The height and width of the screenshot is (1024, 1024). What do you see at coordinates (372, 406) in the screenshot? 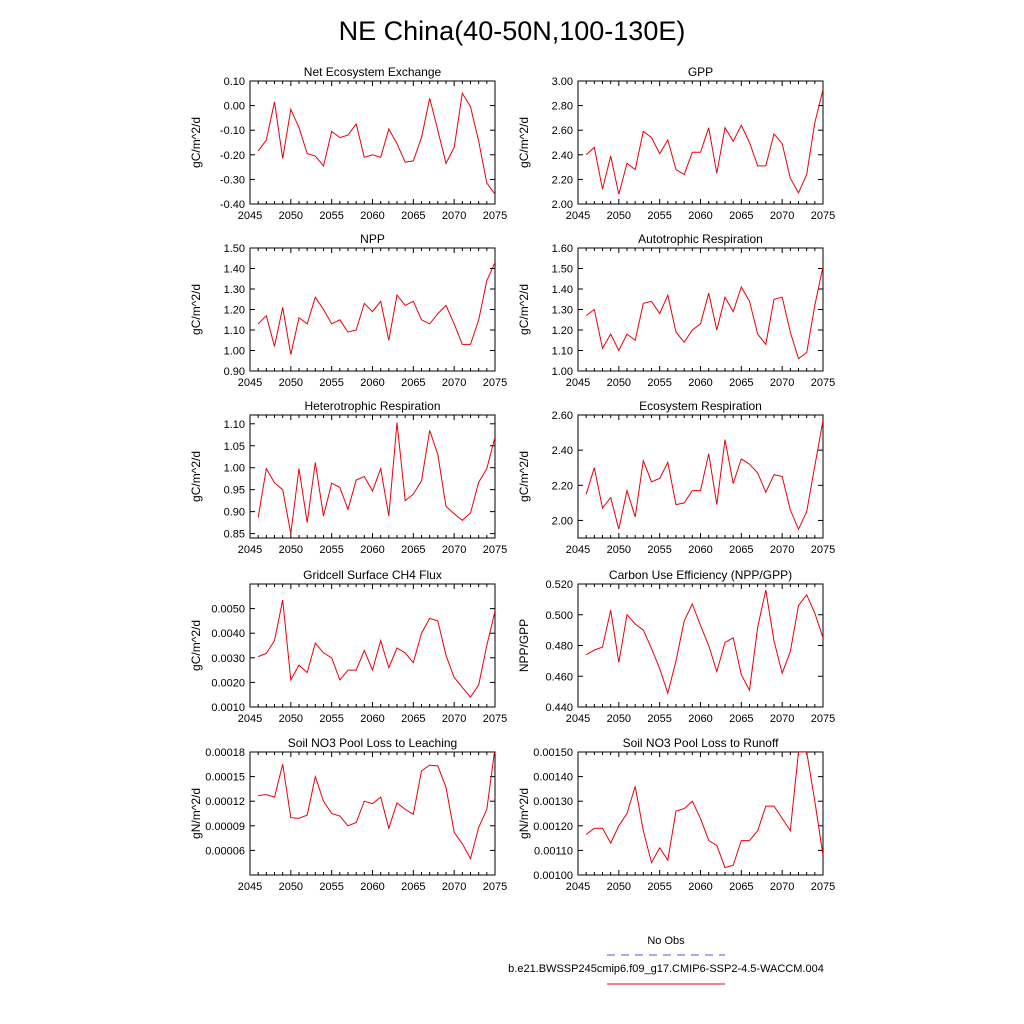
I see `panel-title: Heterotrophic Respiration` at bounding box center [372, 406].